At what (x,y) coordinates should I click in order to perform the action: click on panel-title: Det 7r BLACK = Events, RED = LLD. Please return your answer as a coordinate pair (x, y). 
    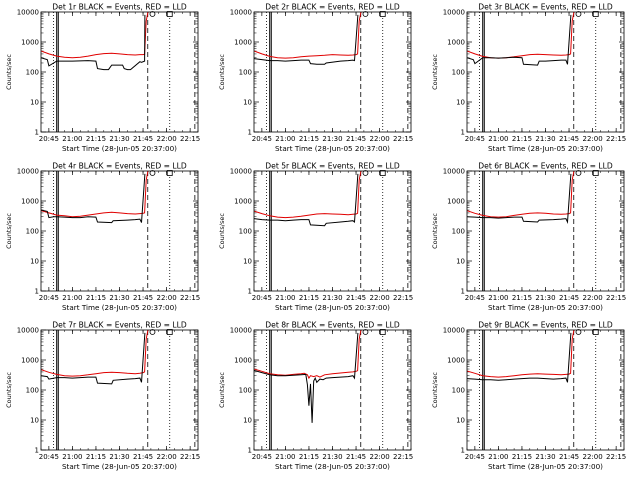
    Looking at the image, I should click on (119, 325).